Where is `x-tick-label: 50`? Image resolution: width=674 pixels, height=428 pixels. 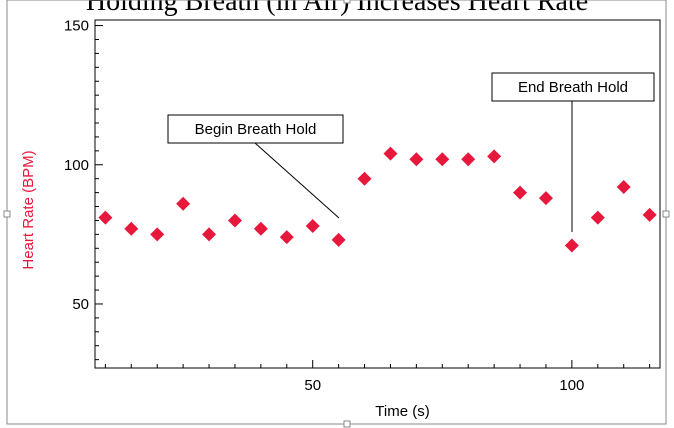
x-tick-label: 50 is located at coordinates (312, 385).